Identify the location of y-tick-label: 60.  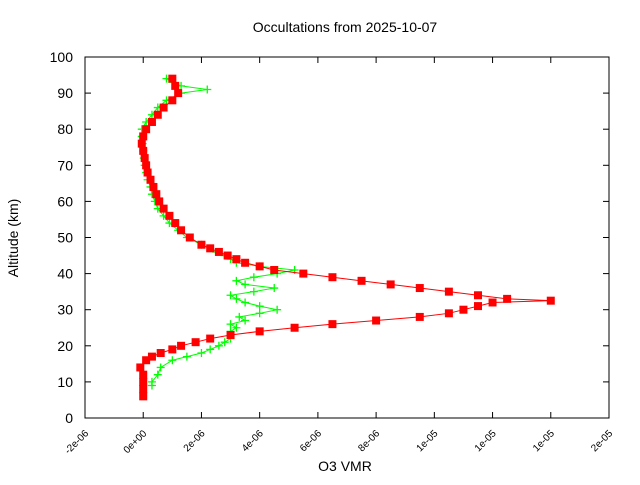
(65, 201).